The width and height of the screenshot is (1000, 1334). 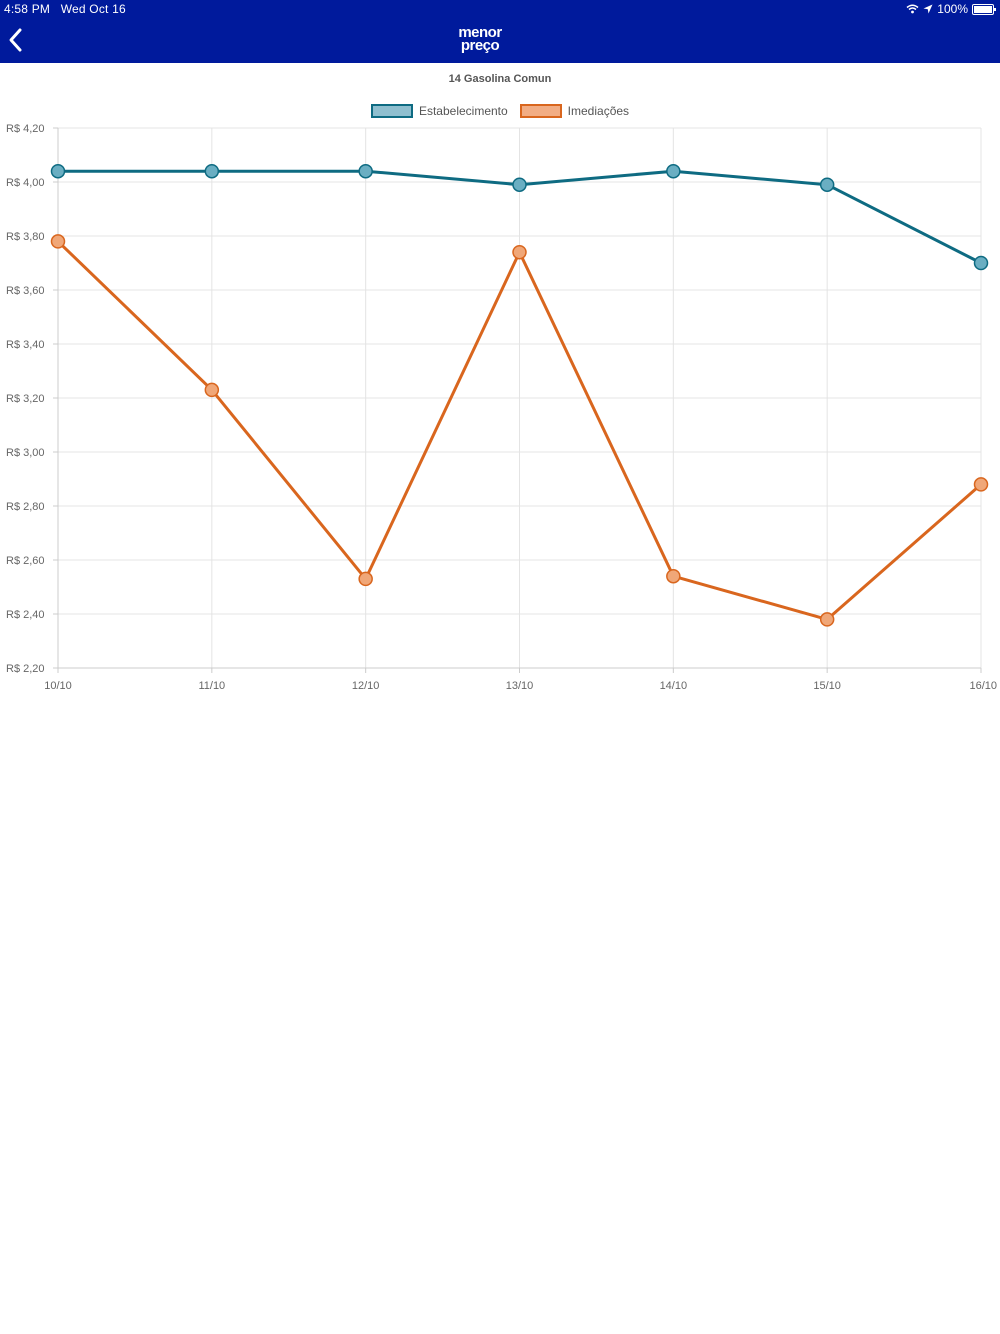 I want to click on legend-swatch-imediacoes, so click(x=540, y=111).